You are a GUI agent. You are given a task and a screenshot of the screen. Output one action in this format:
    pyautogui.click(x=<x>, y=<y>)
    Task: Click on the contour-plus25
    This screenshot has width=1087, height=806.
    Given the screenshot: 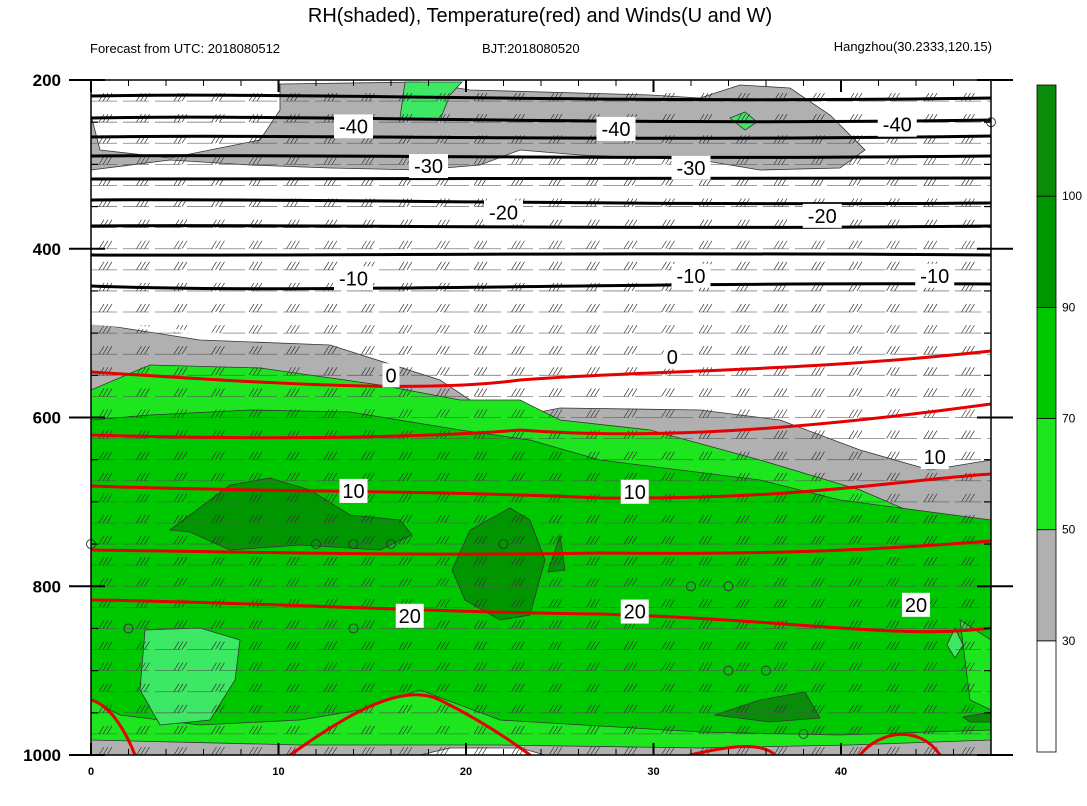 What is the action you would take?
    pyautogui.click(x=541, y=616)
    